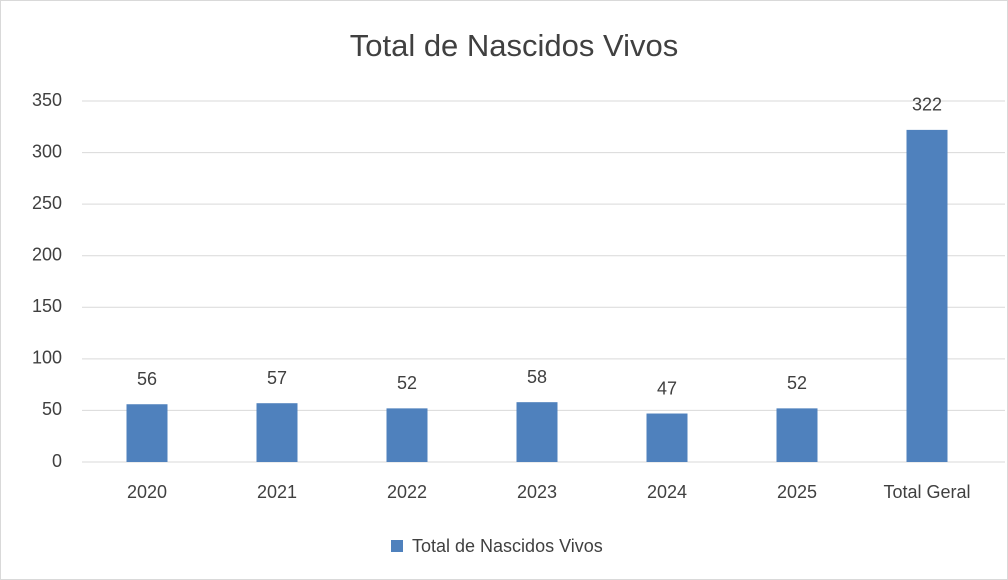  I want to click on x-tick-label: 2024, so click(667, 492).